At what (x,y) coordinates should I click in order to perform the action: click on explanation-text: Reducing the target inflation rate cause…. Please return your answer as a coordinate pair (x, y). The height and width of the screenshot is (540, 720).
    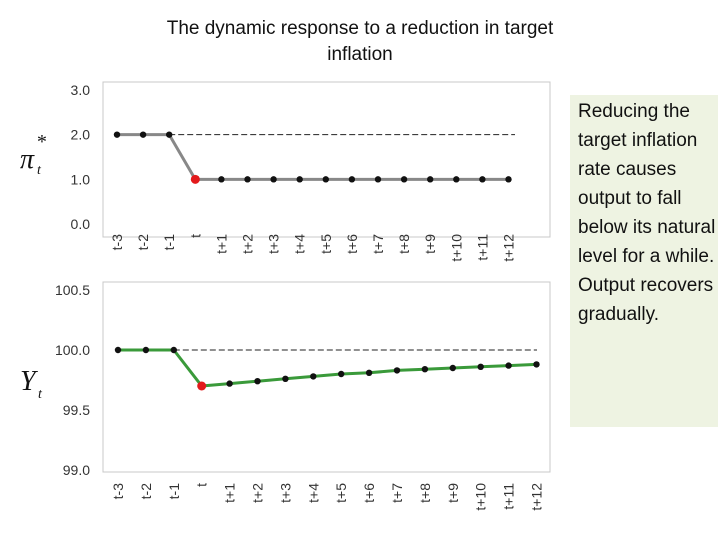
    Looking at the image, I should click on (647, 213).